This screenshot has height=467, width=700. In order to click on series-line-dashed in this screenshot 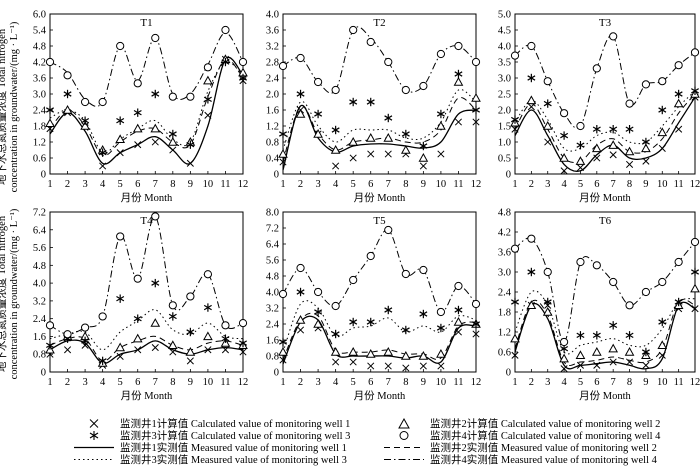, I will do `click(146, 107)`.